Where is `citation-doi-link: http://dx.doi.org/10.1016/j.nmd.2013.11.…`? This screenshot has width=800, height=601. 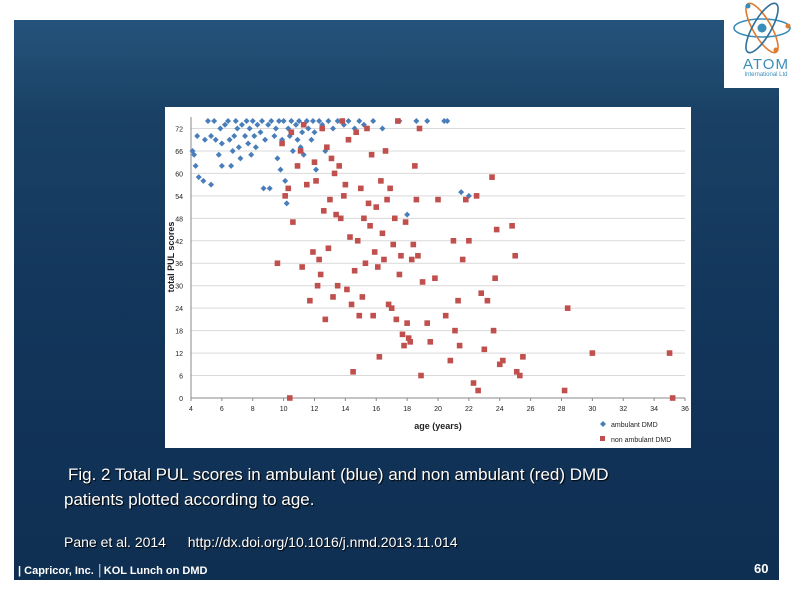
citation-doi-link: http://dx.doi.org/10.1016/j.nmd.2013.11.… is located at coordinates (322, 542).